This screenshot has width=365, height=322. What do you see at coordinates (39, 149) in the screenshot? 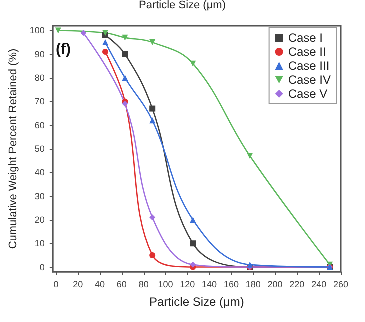
I see `y-tick-label: 50` at bounding box center [39, 149].